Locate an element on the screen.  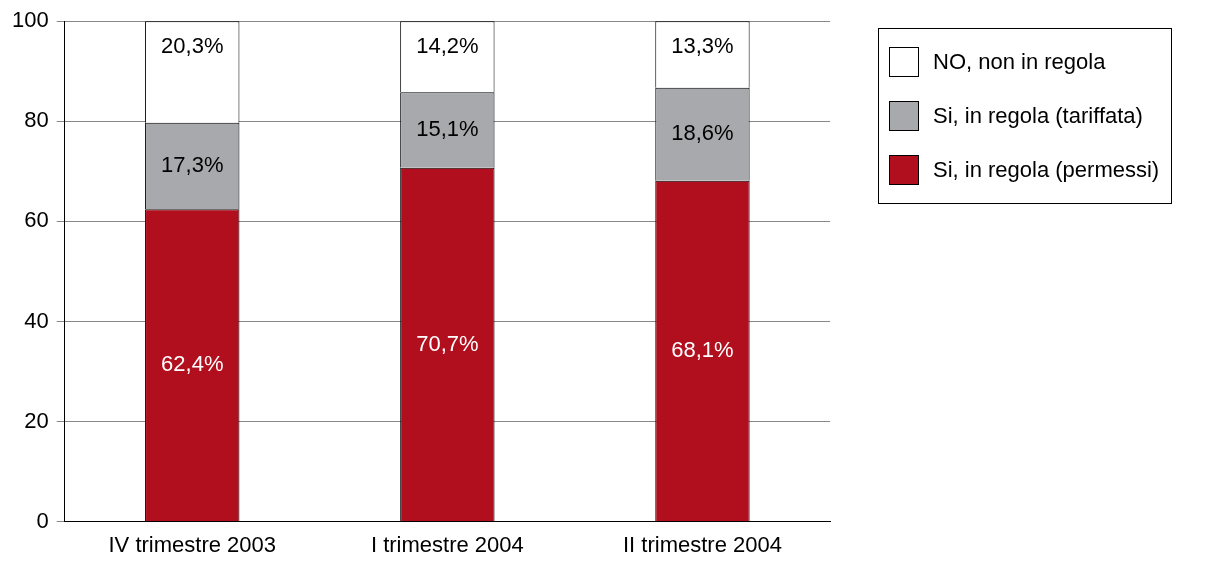
data-label: 14,2% is located at coordinates (447, 46).